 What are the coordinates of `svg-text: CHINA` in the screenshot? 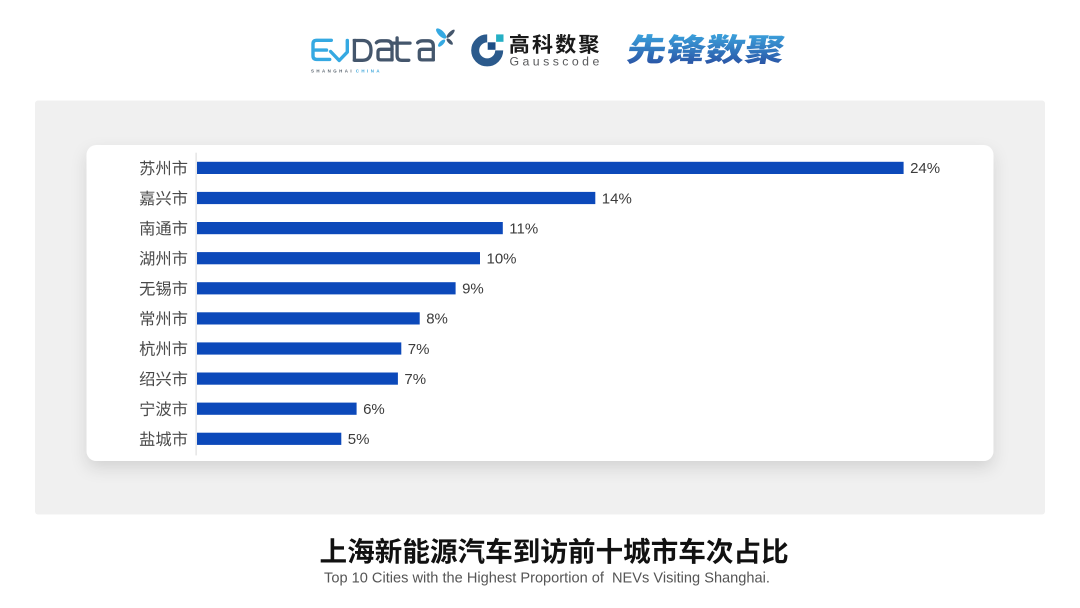 It's located at (369, 71).